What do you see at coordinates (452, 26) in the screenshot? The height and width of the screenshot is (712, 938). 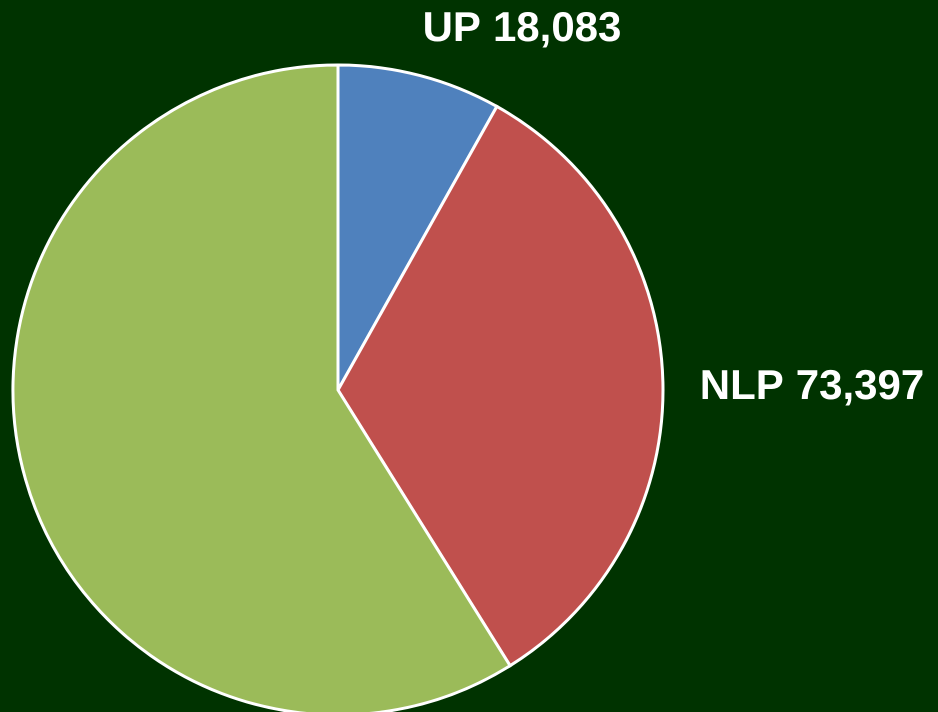 I see `category-label: UP` at bounding box center [452, 26].